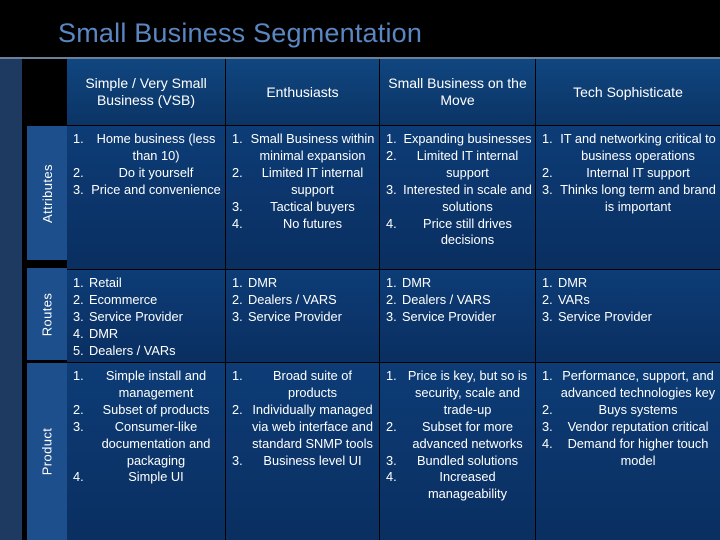 This screenshot has height=540, width=720. What do you see at coordinates (625, 426) in the screenshot?
I see `list-item: 3. Vendor reputation critical` at bounding box center [625, 426].